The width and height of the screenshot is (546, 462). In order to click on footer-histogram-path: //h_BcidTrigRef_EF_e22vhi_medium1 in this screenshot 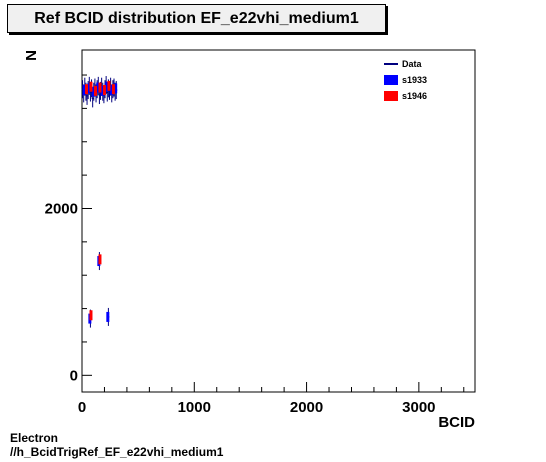, I will do `click(117, 452)`.